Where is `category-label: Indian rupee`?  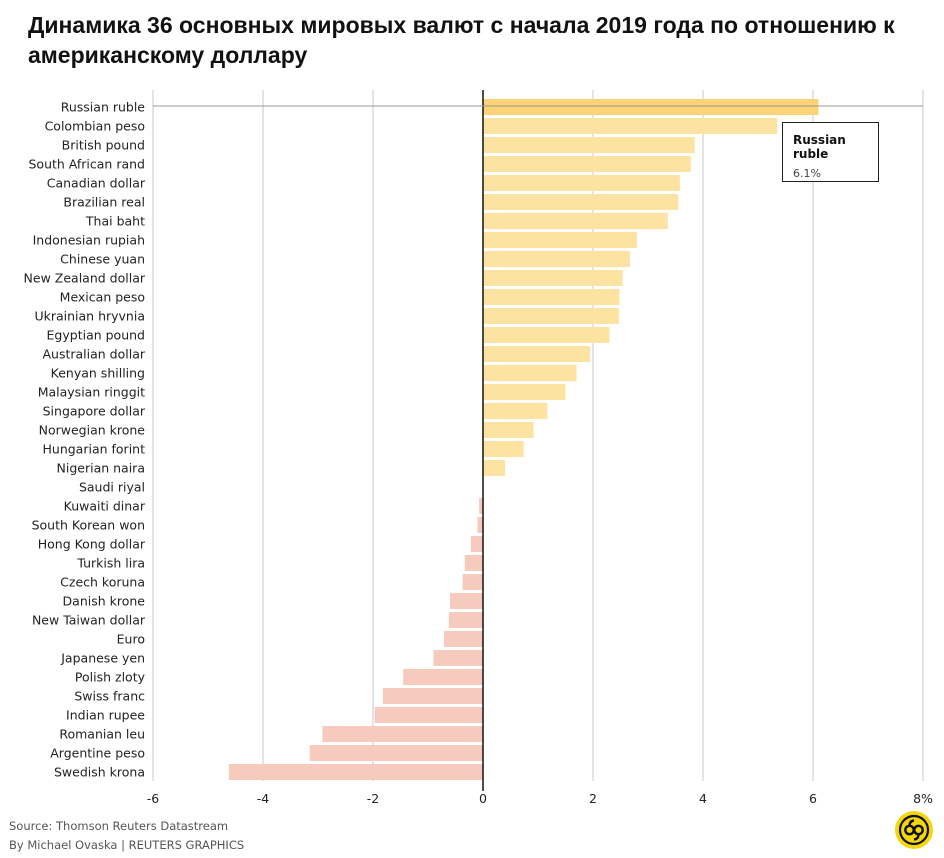
category-label: Indian rupee is located at coordinates (105, 715).